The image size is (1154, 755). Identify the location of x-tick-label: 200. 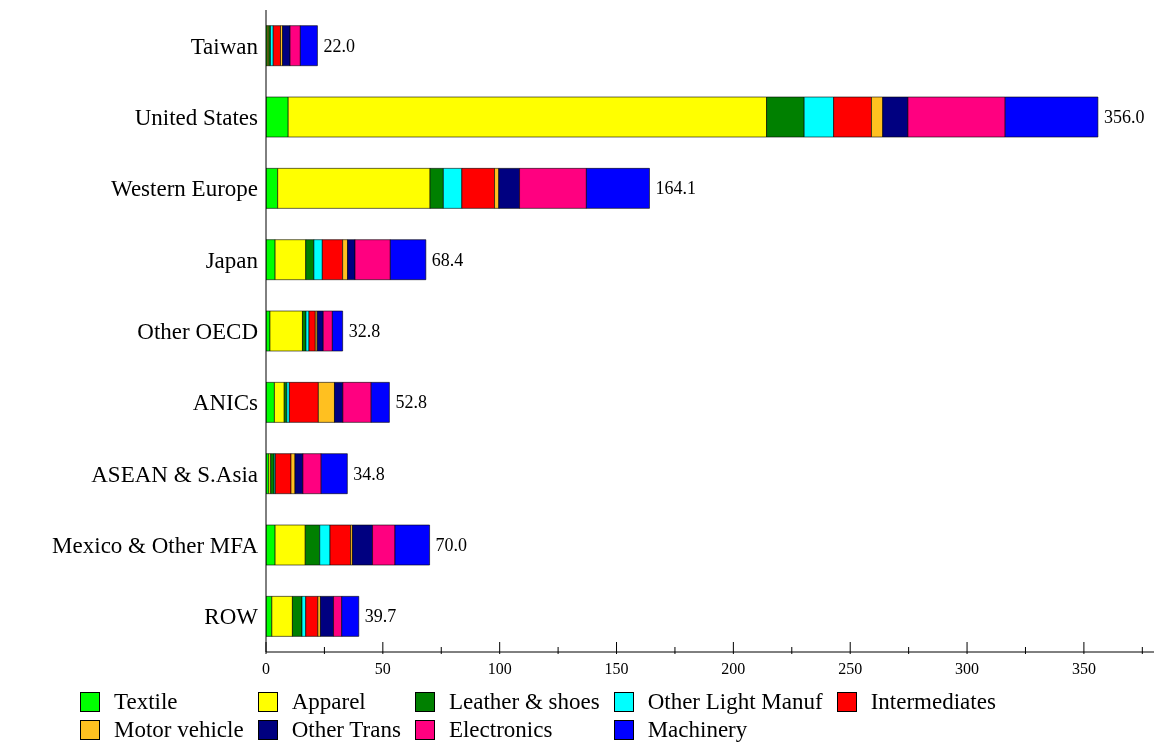
(733, 668).